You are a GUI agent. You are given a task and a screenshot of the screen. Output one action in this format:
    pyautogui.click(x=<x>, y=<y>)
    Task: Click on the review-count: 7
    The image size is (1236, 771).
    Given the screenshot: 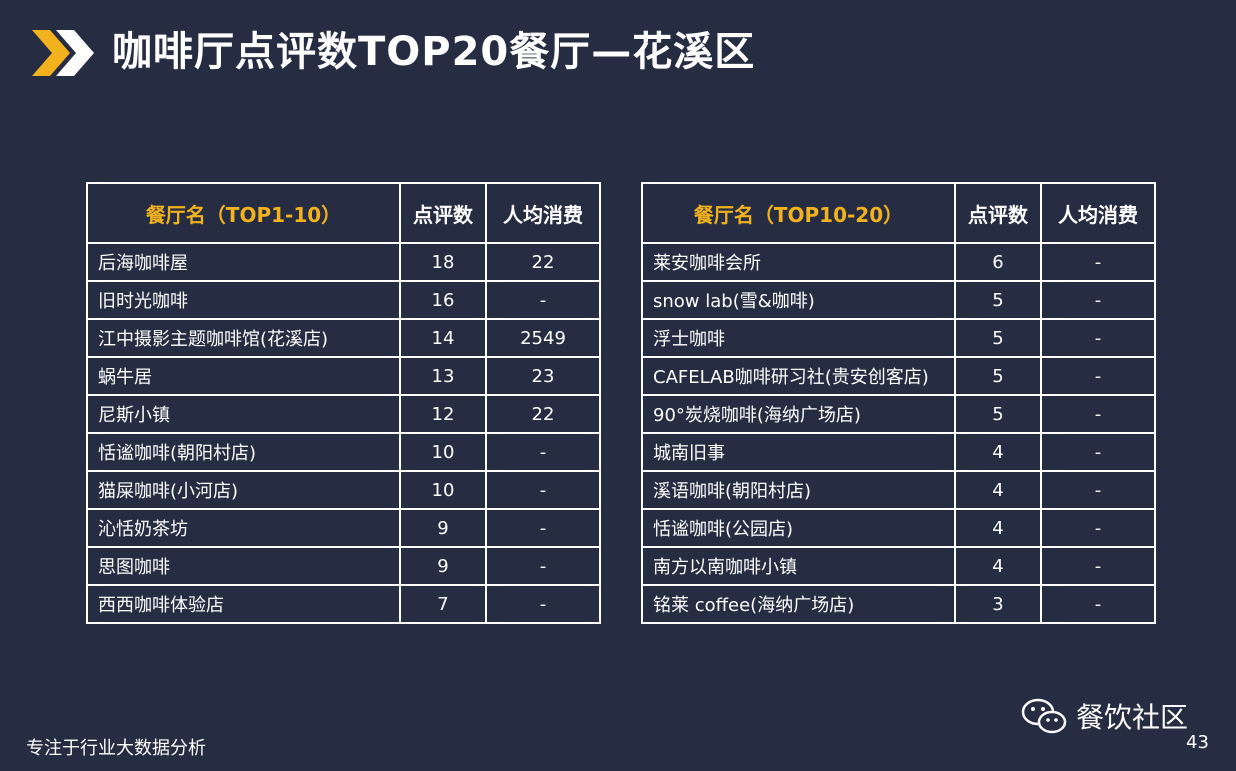 What is the action you would take?
    pyautogui.click(x=443, y=604)
    